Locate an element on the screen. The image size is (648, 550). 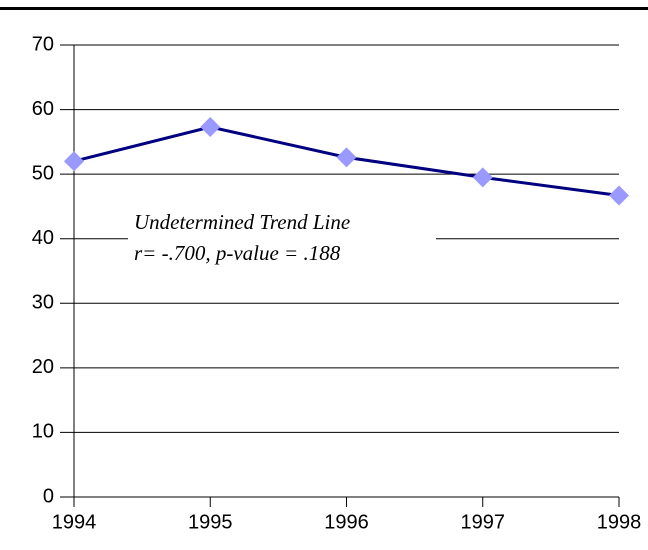
y-tick-label: 30 is located at coordinates (43, 303).